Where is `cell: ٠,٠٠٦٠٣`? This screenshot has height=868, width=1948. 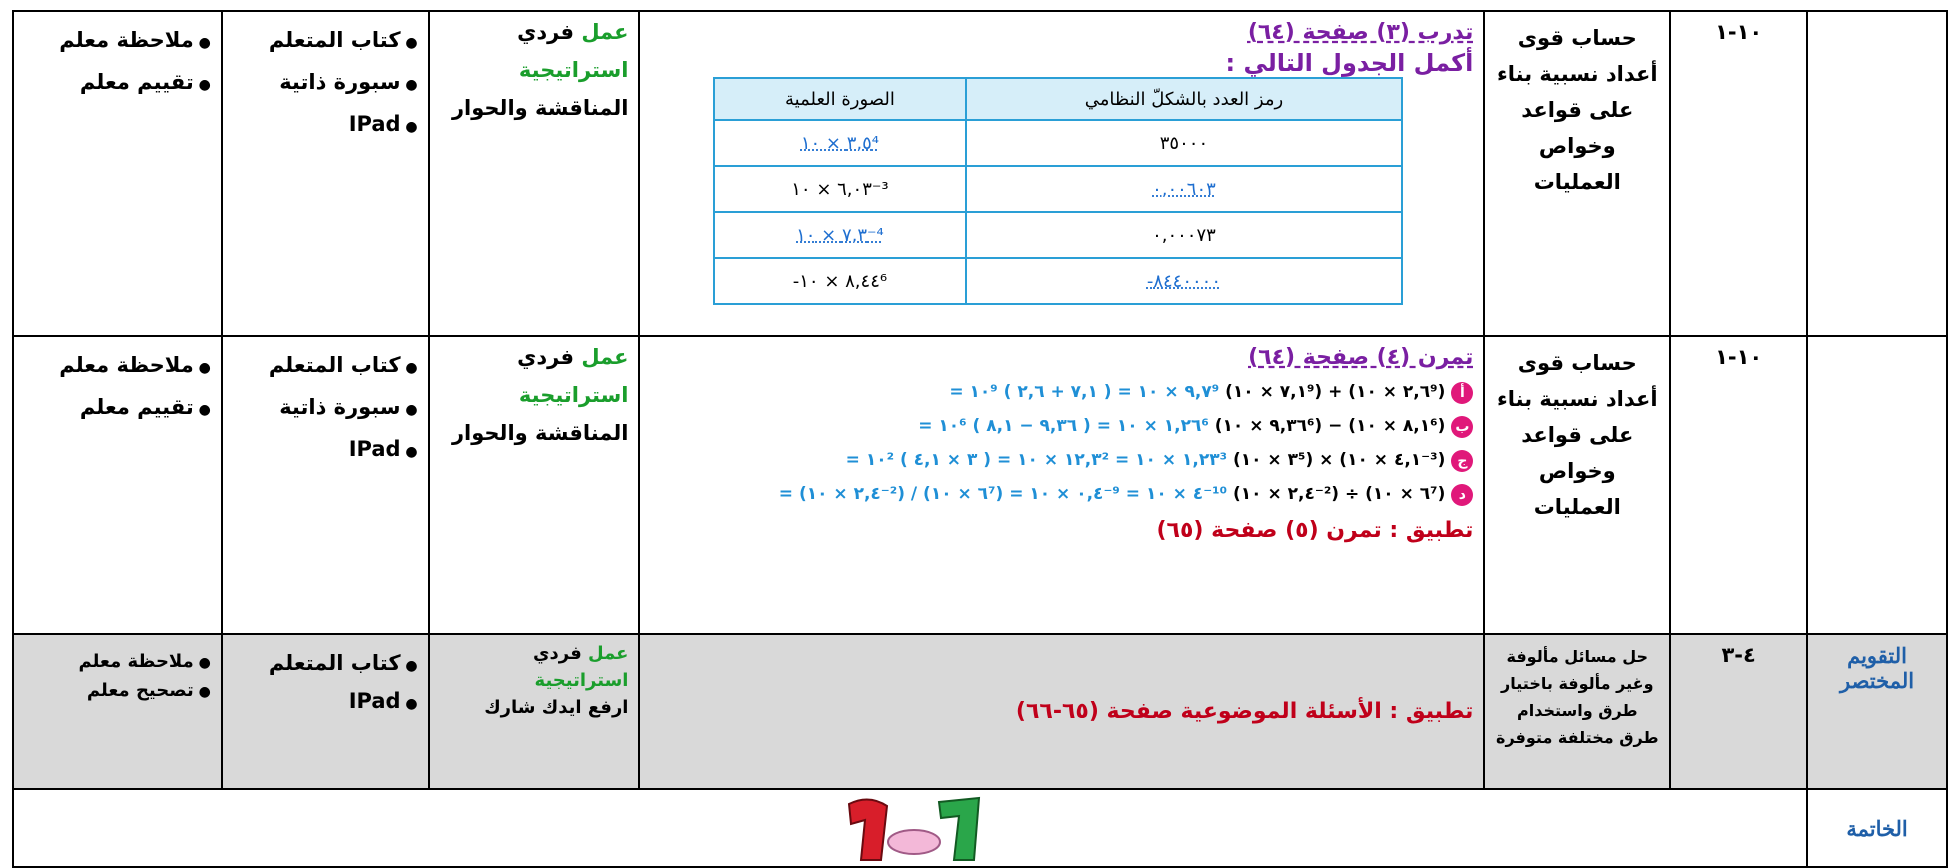
cell: ٠,٠٠٦٠٣ is located at coordinates (1184, 189).